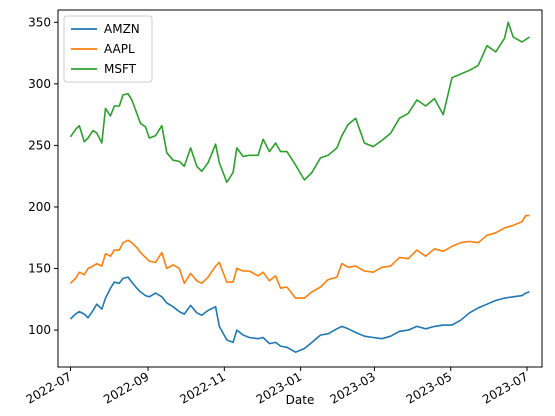  Describe the element at coordinates (43, 176) in the screenshot. I see `y-axis: 100 150 200 250 300 350` at that location.